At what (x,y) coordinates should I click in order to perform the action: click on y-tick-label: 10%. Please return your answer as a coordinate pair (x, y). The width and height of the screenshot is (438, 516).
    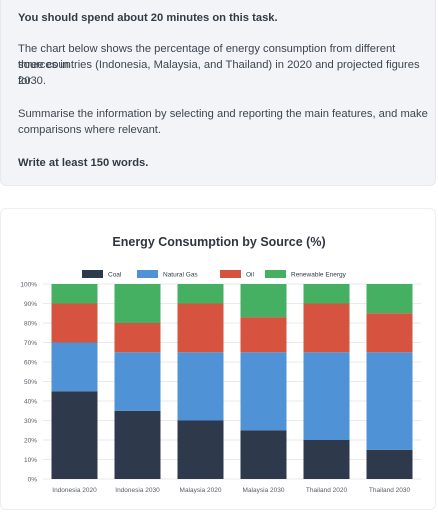
    Looking at the image, I should click on (30, 460).